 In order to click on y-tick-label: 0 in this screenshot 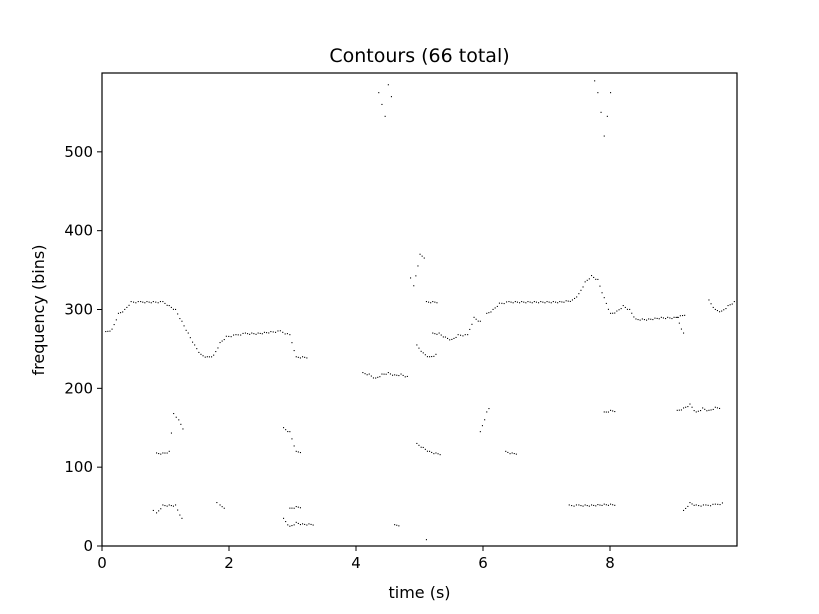, I will do `click(88, 546)`.